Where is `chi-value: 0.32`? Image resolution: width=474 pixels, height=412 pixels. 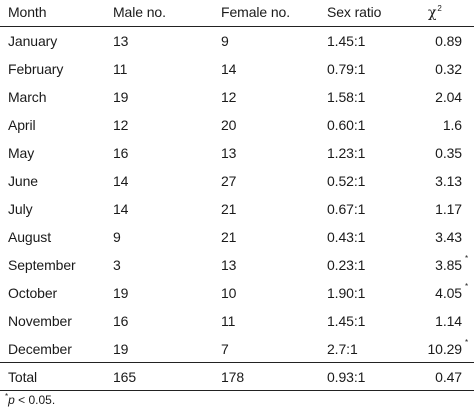
chi-value: 0.32 is located at coordinates (448, 69).